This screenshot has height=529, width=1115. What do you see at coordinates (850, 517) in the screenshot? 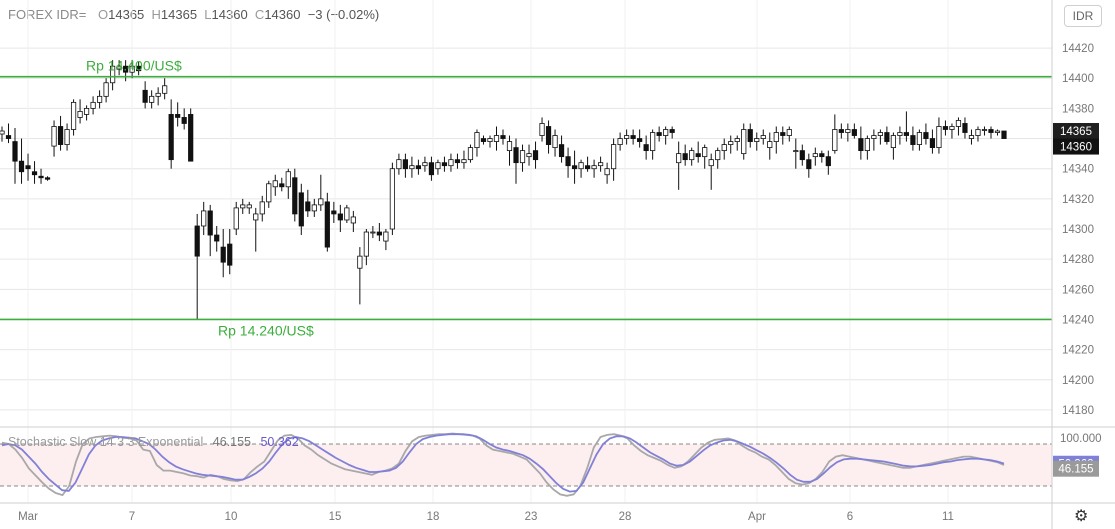
I see `x-tick-label: 6` at bounding box center [850, 517].